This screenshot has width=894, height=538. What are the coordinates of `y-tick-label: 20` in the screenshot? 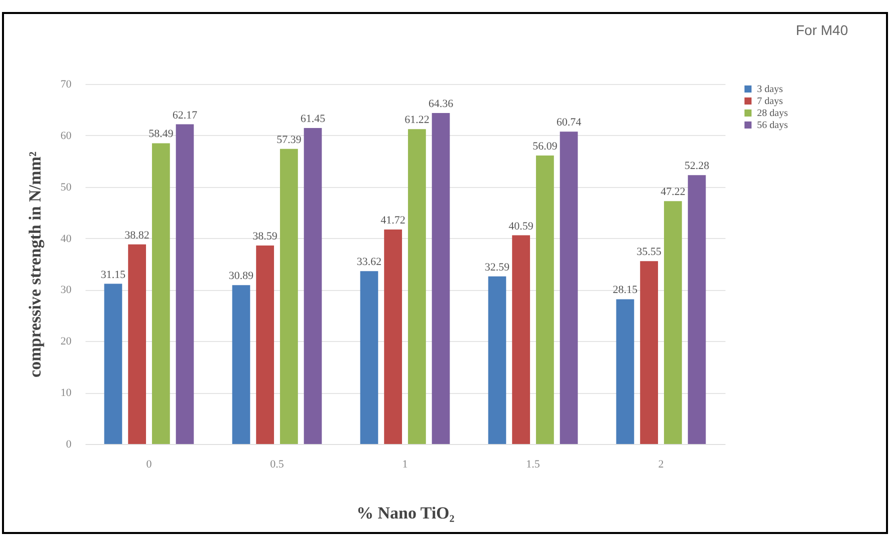 It's located at (66, 342).